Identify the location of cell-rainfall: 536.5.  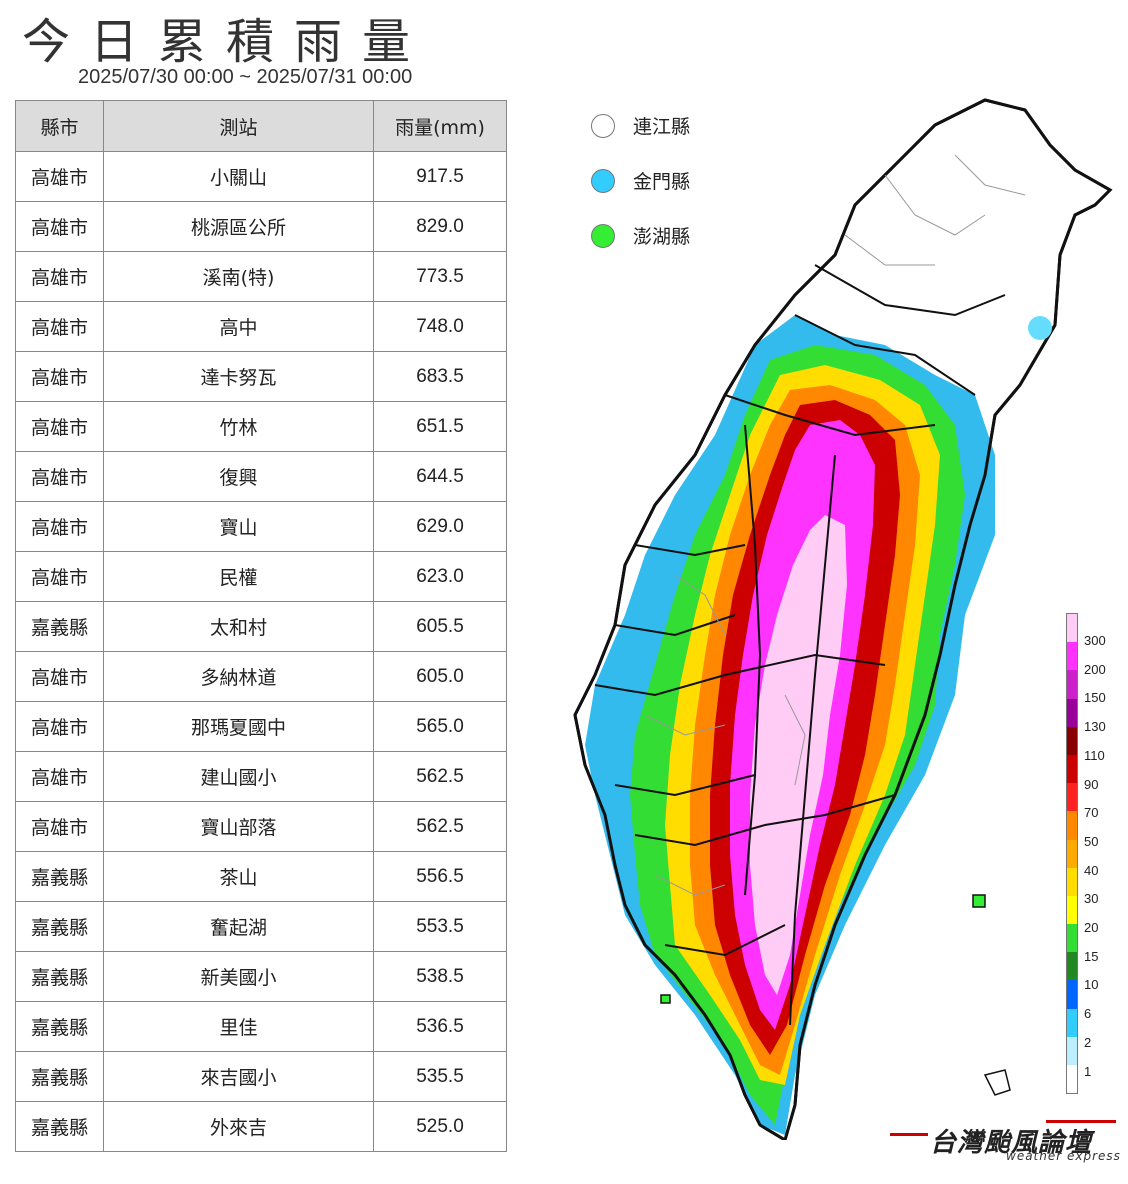
(440, 1026).